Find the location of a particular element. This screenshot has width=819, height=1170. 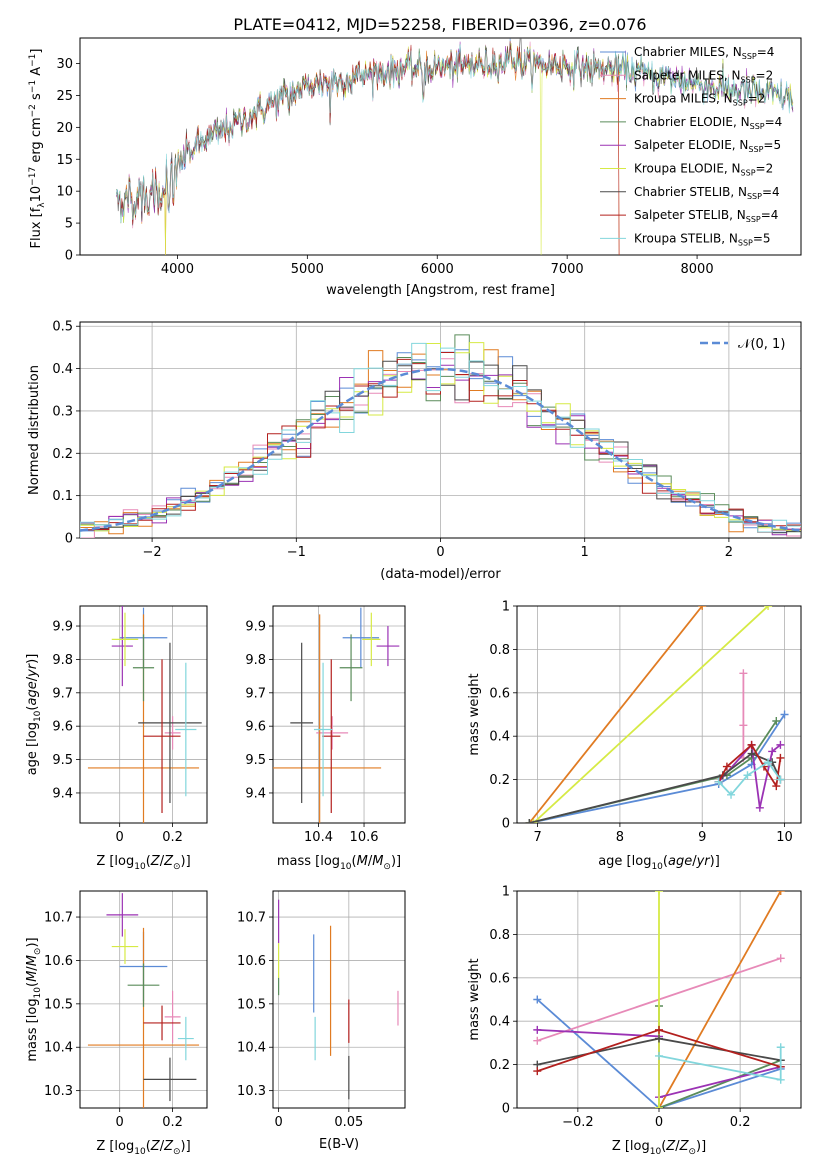

mass_vs_EBV-points is located at coordinates (338, 999).